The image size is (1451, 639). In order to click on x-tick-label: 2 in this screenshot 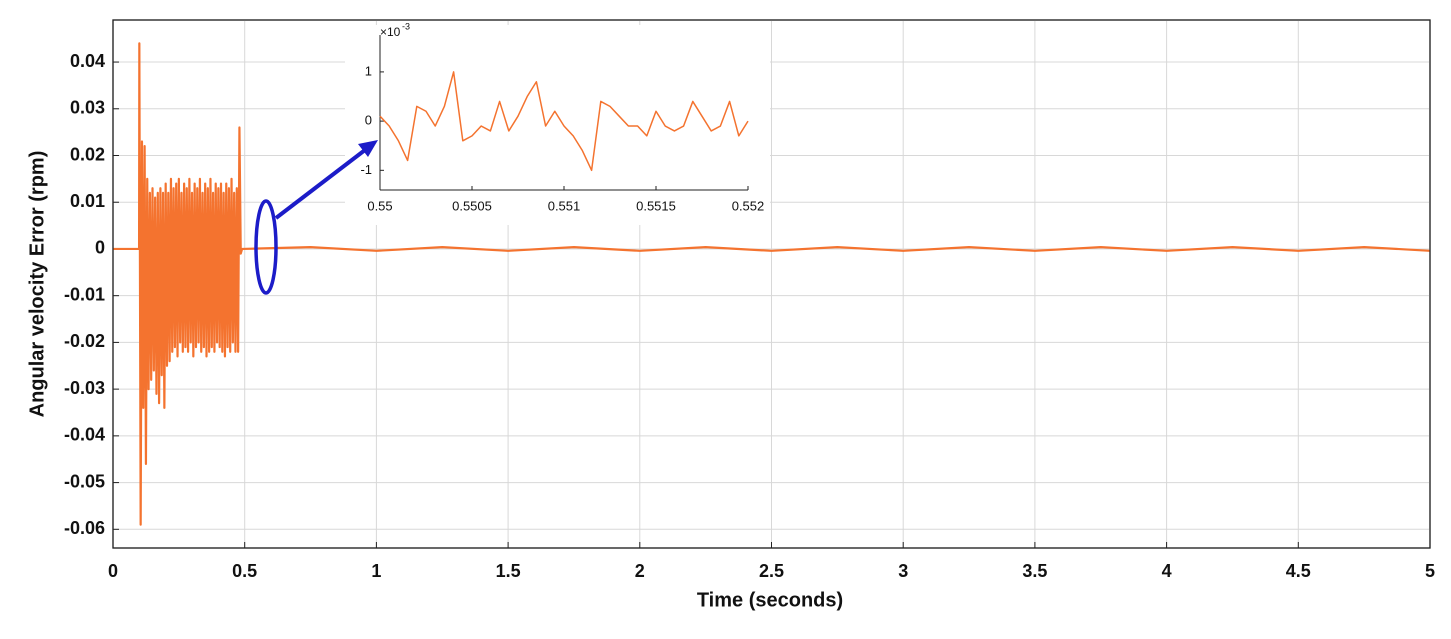, I will do `click(640, 571)`.